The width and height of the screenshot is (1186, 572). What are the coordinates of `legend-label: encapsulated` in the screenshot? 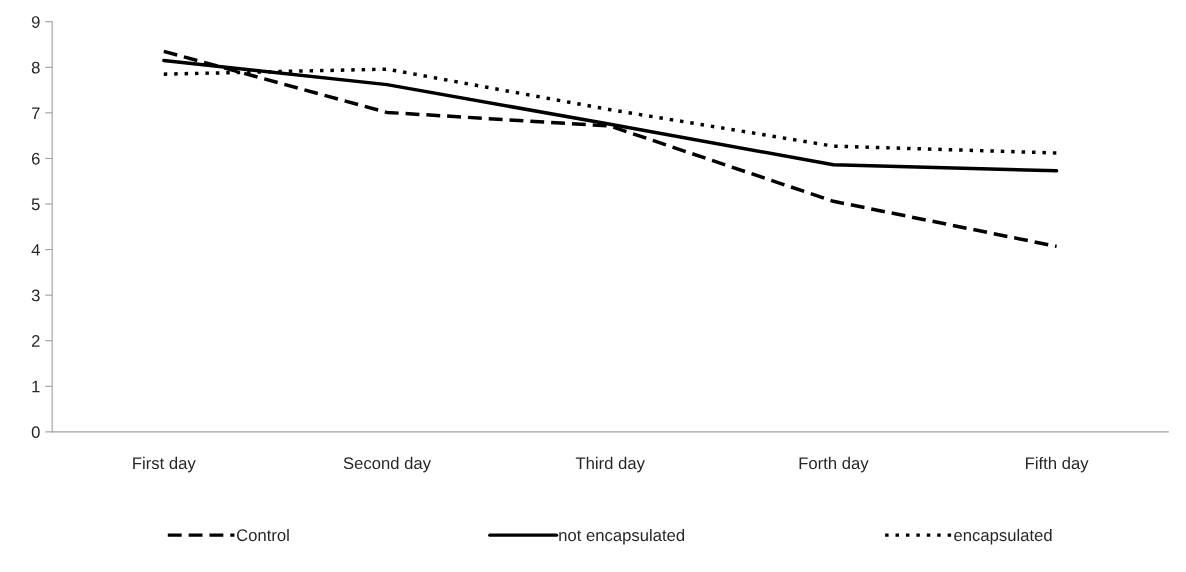 It's located at (1003, 536).